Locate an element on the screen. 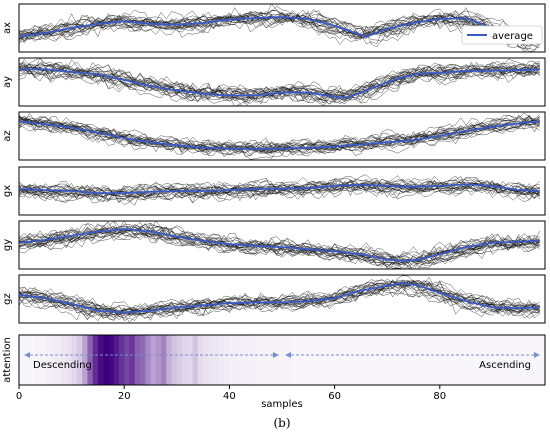 The height and width of the screenshot is (432, 550). panel-az: az is located at coordinates (274, 136).